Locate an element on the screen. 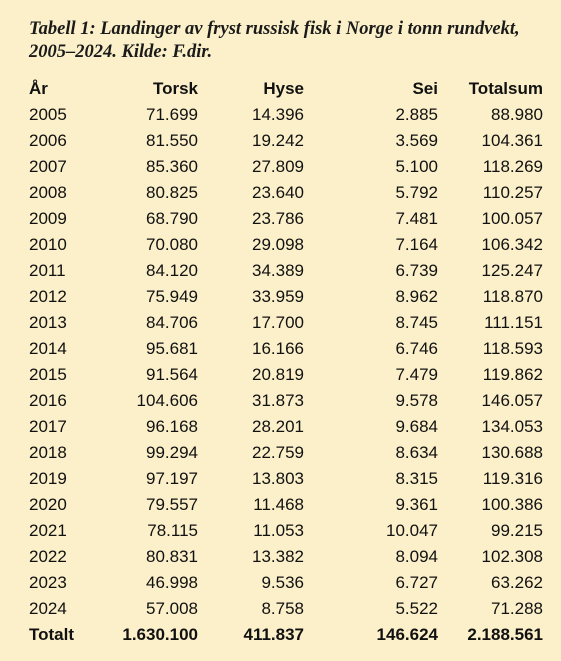 The height and width of the screenshot is (661, 561). cell-sei: 5.792 is located at coordinates (416, 192).